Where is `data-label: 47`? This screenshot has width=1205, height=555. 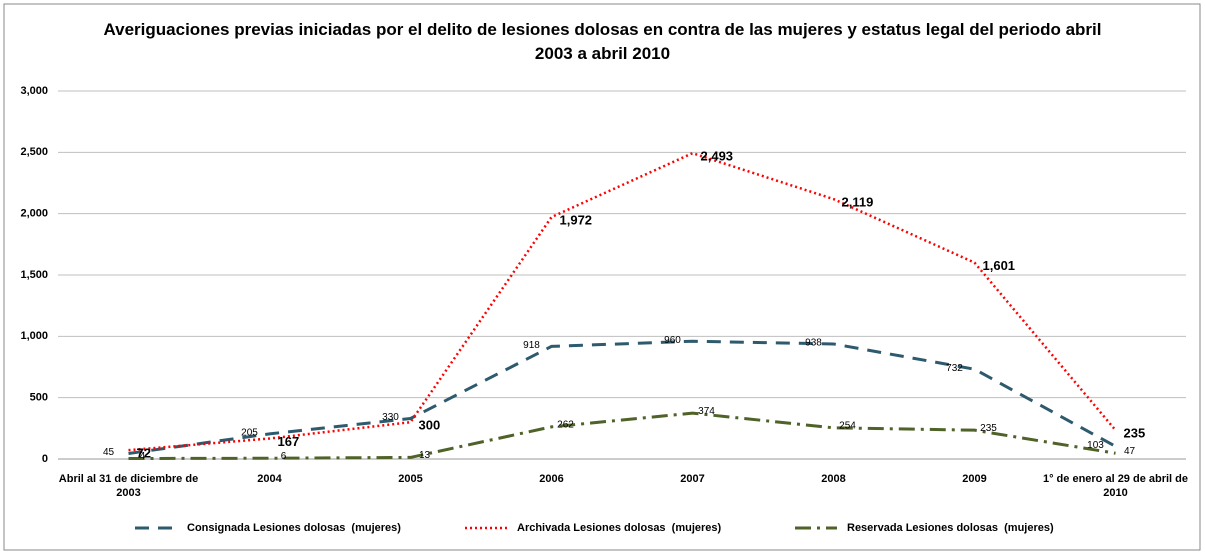
data-label: 47 is located at coordinates (1130, 451).